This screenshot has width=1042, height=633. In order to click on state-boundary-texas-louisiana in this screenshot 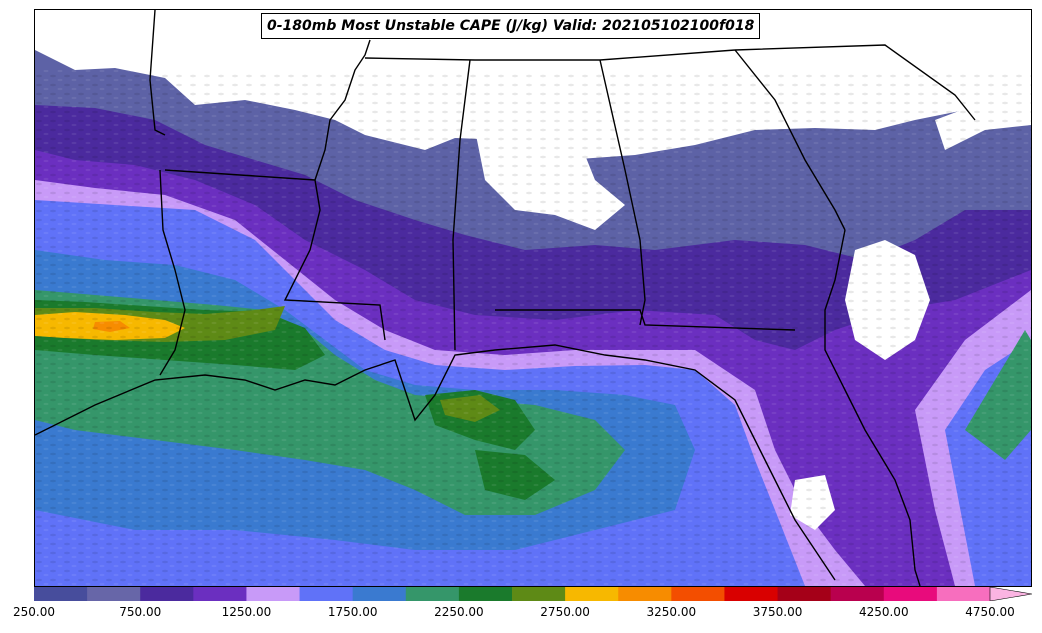, I will do `click(172, 272)`.